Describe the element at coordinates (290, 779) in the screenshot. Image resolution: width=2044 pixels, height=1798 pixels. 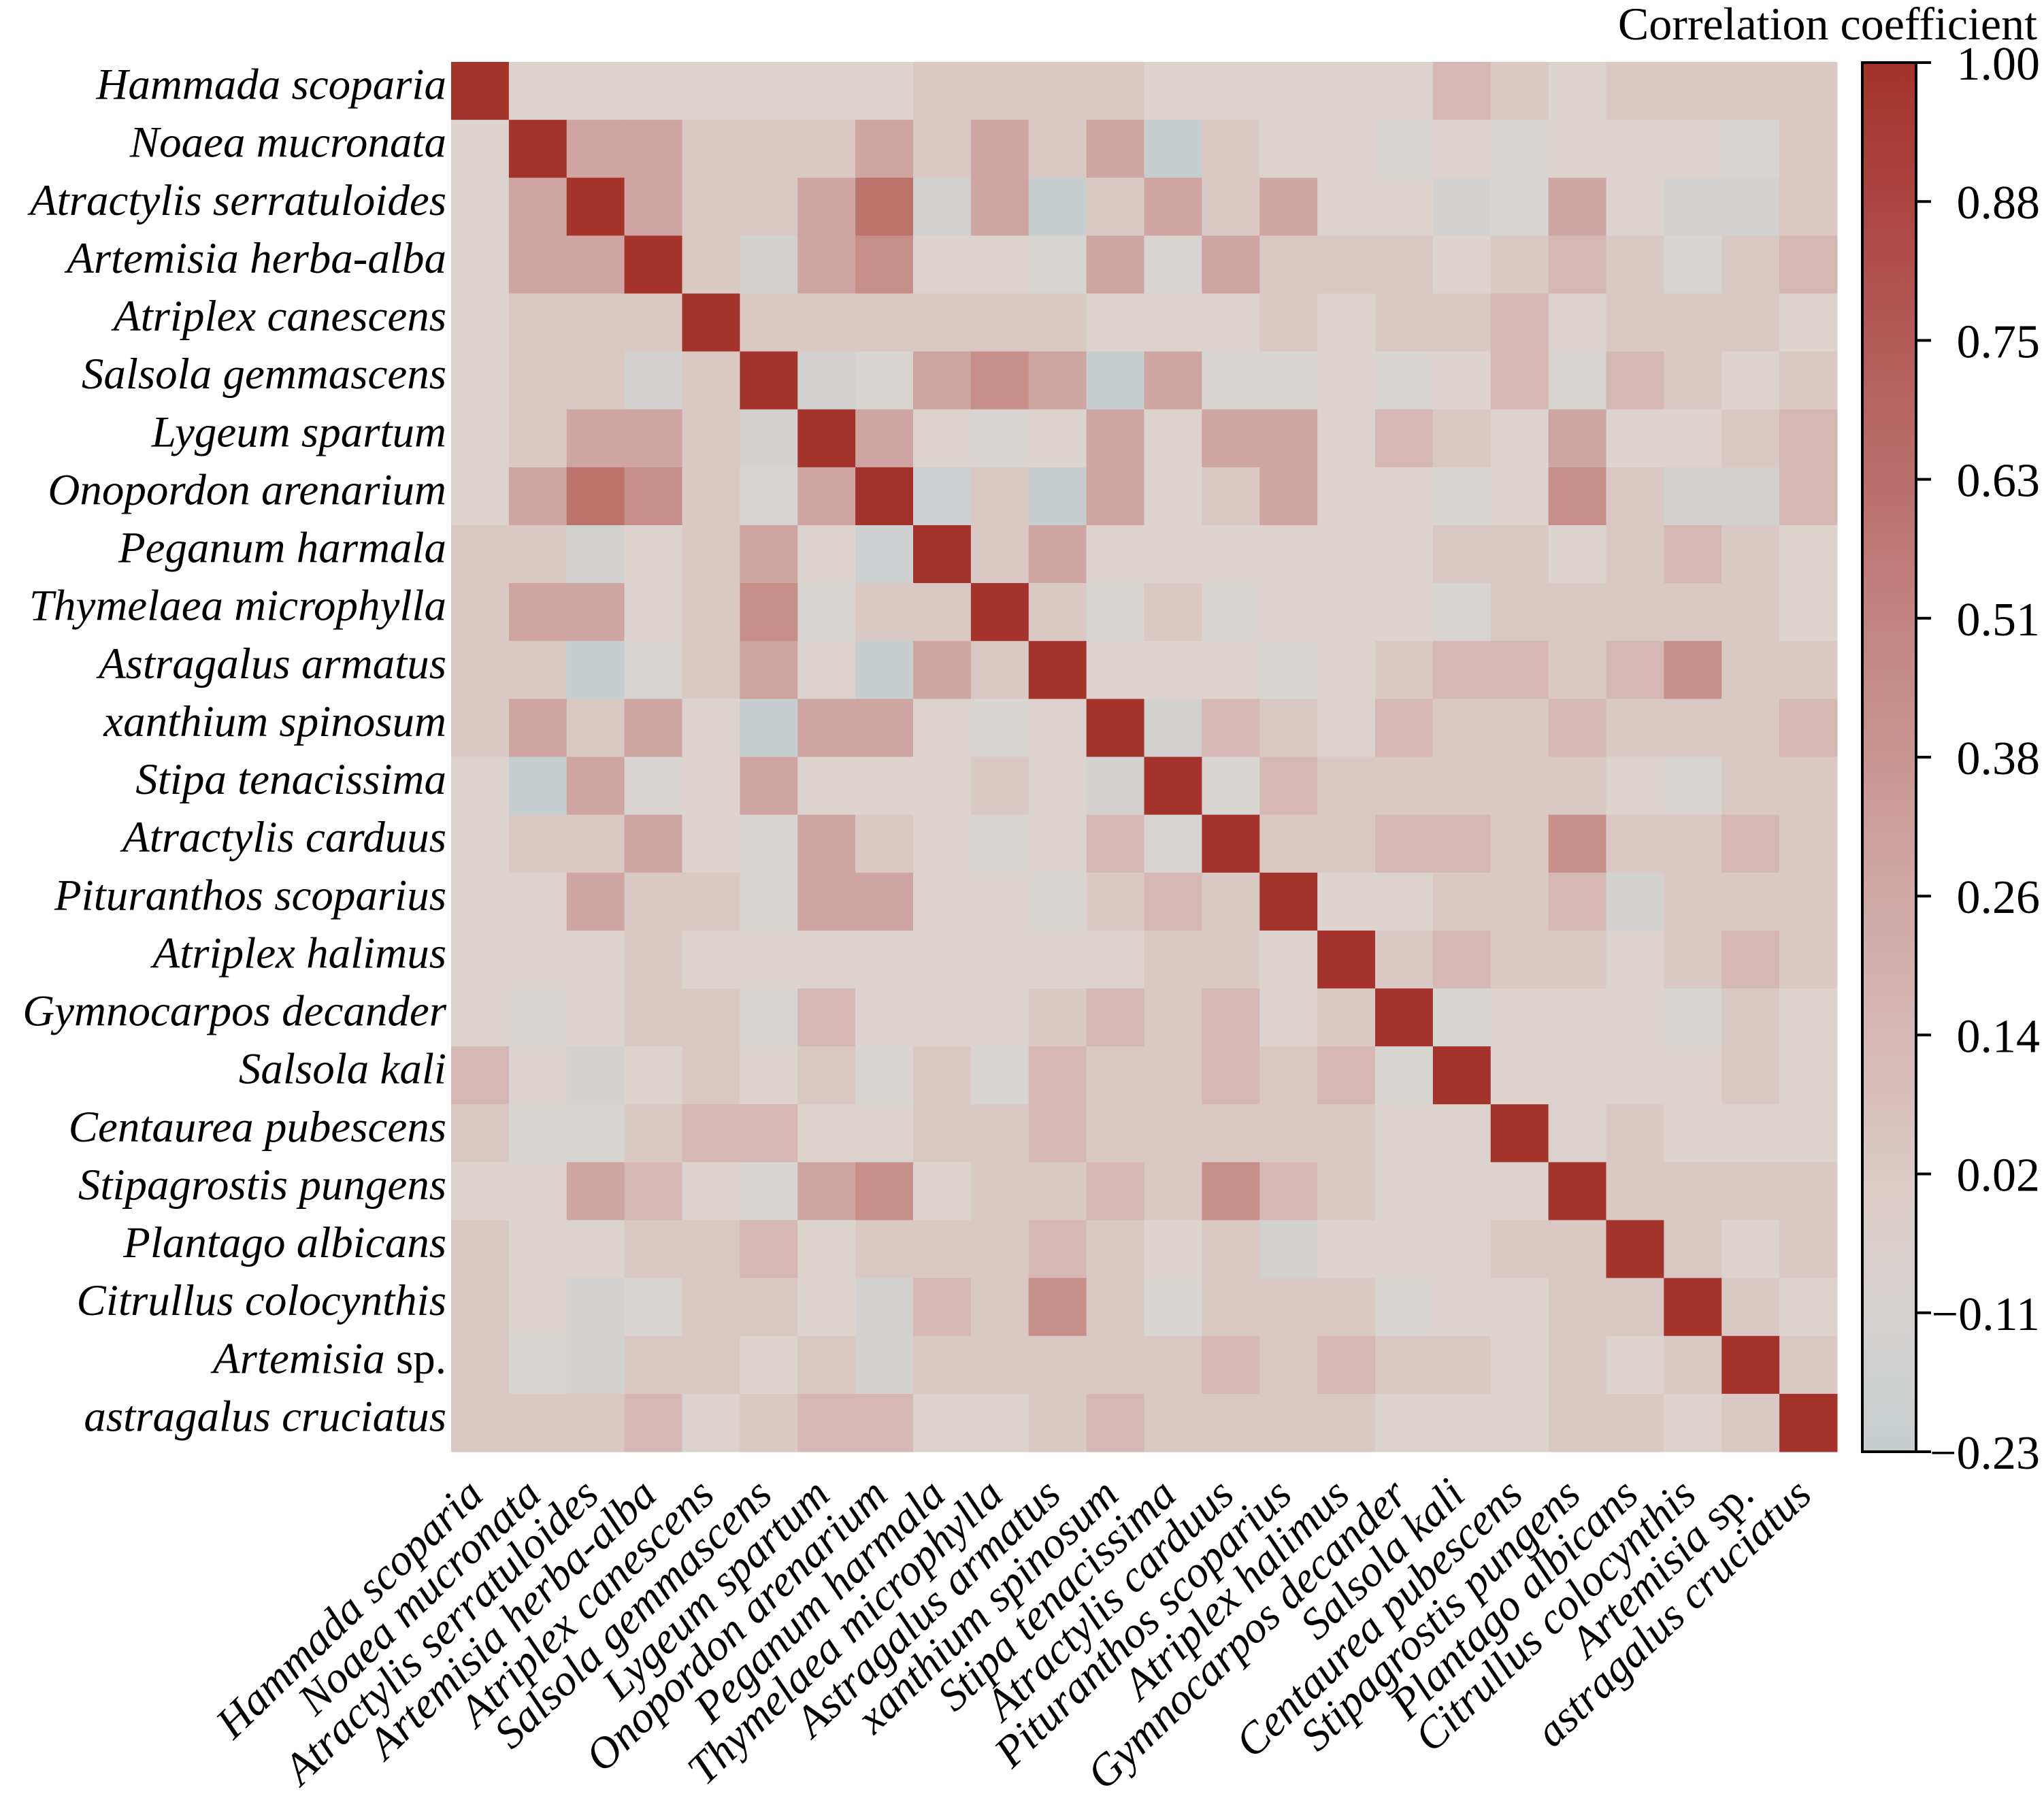
I see `svg-text: Stipa tenacissima` at that location.